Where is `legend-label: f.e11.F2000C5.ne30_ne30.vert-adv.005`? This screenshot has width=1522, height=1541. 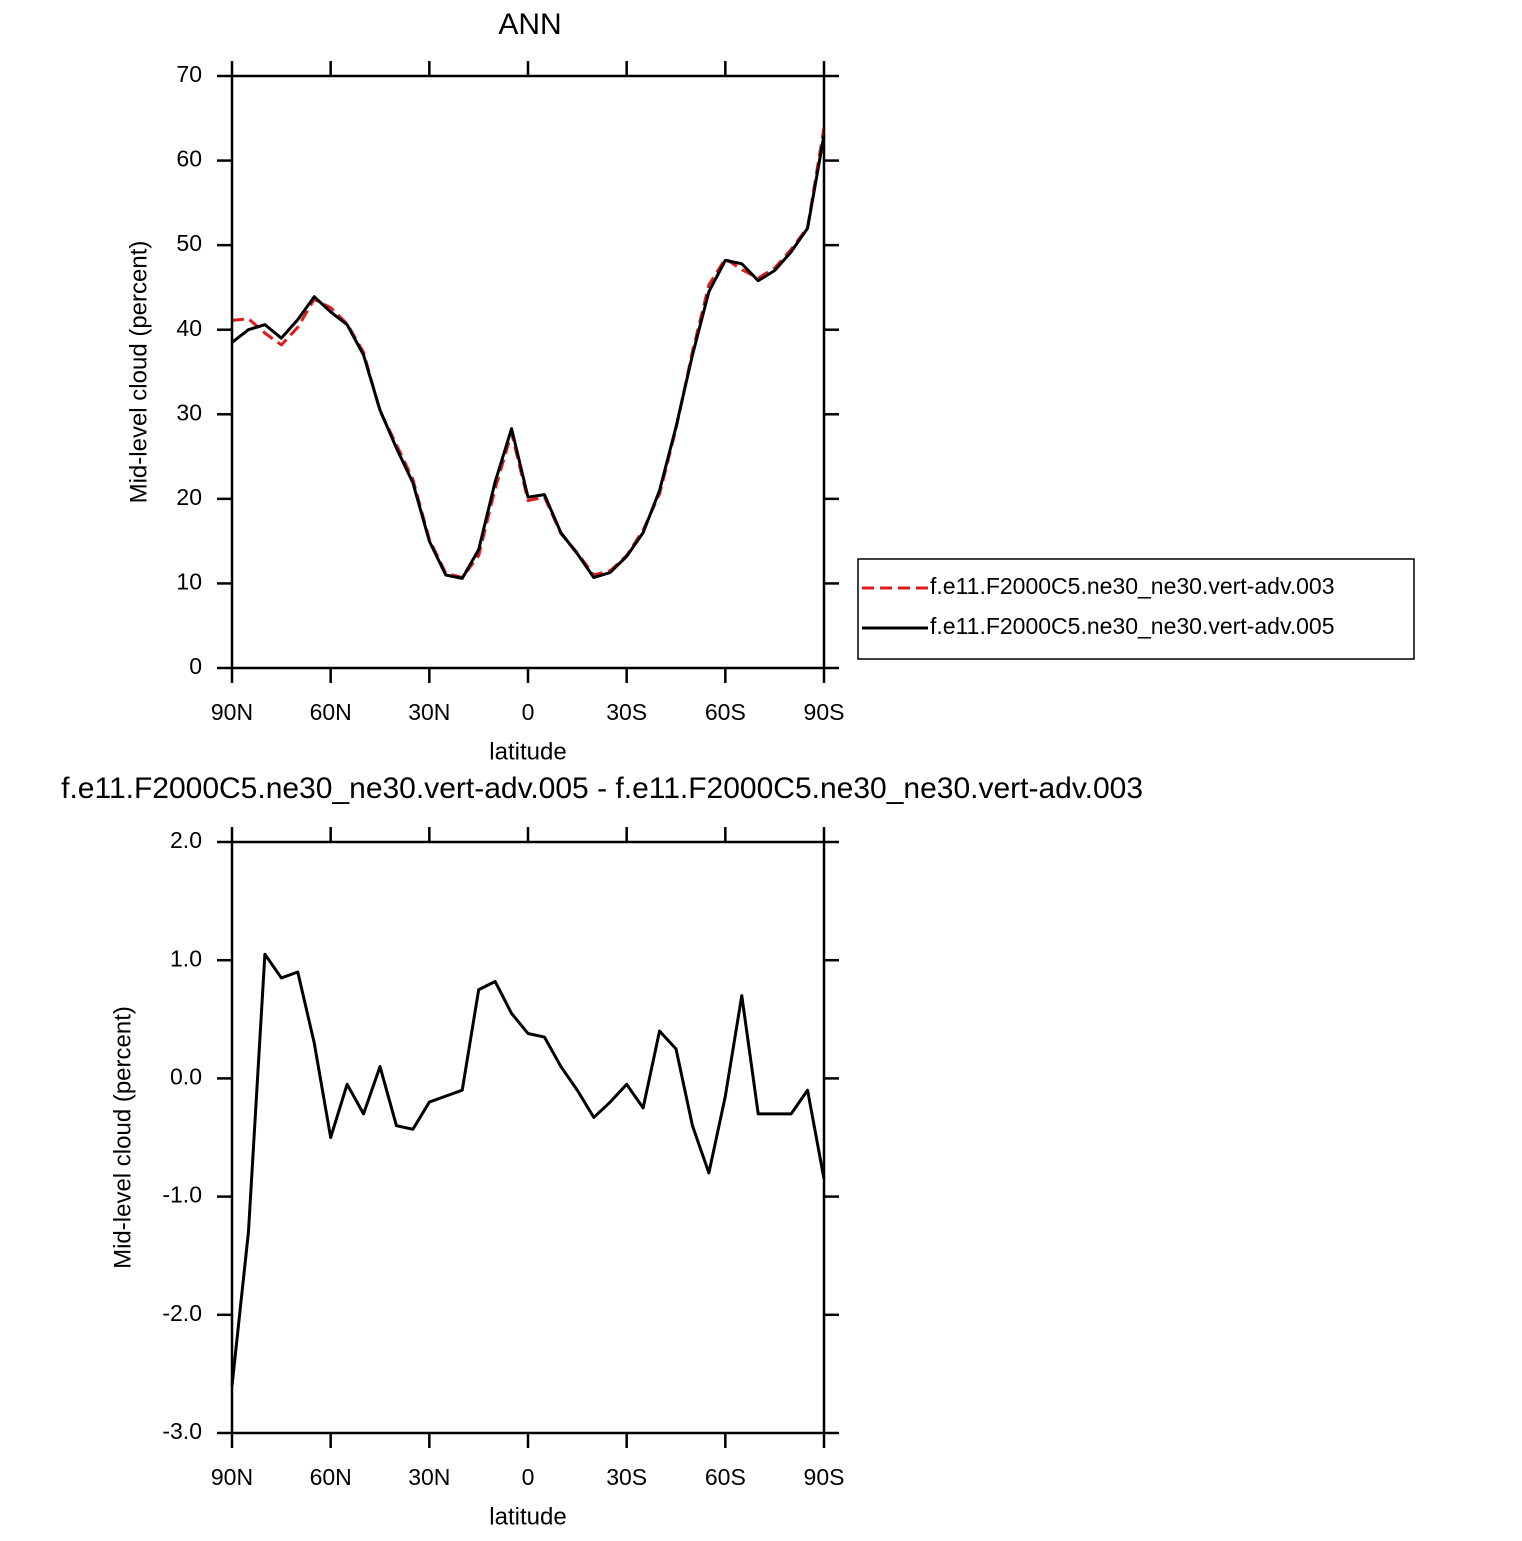
legend-label: f.e11.F2000C5.ne30_ne30.vert-adv.005 is located at coordinates (1132, 626).